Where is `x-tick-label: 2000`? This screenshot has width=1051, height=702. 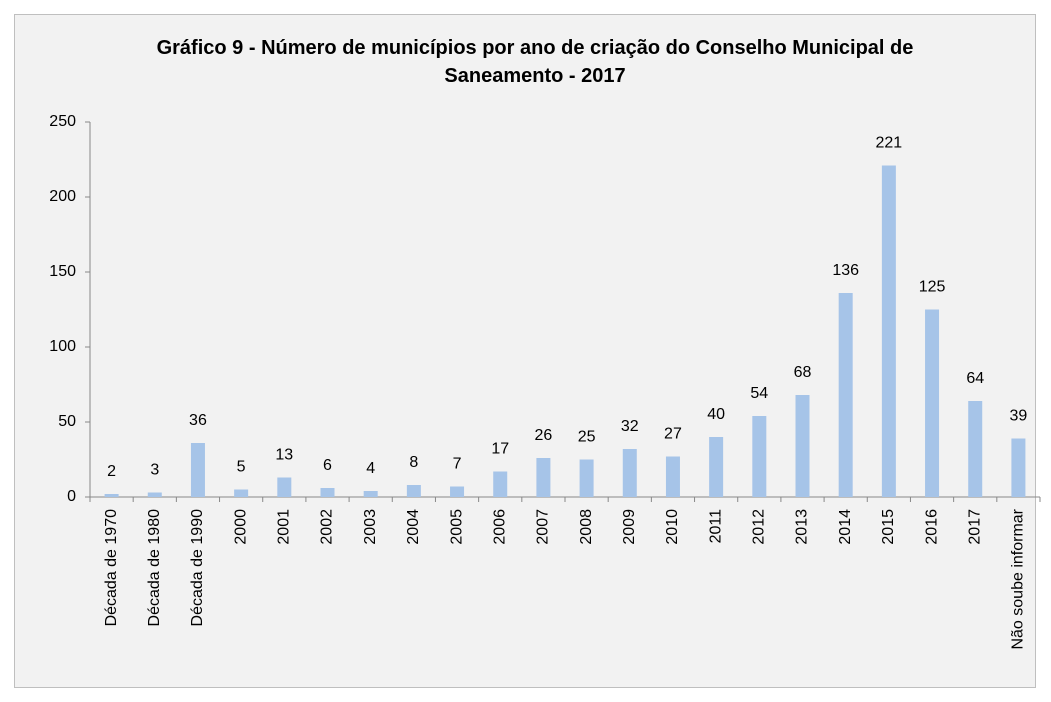 x-tick-label: 2000 is located at coordinates (240, 527).